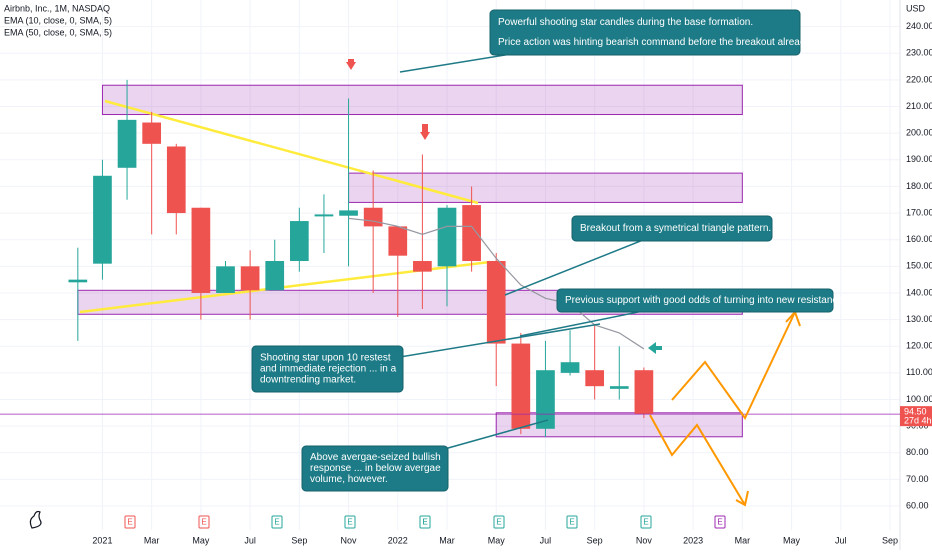  I want to click on y-tick-label: 180.00, so click(919, 186).